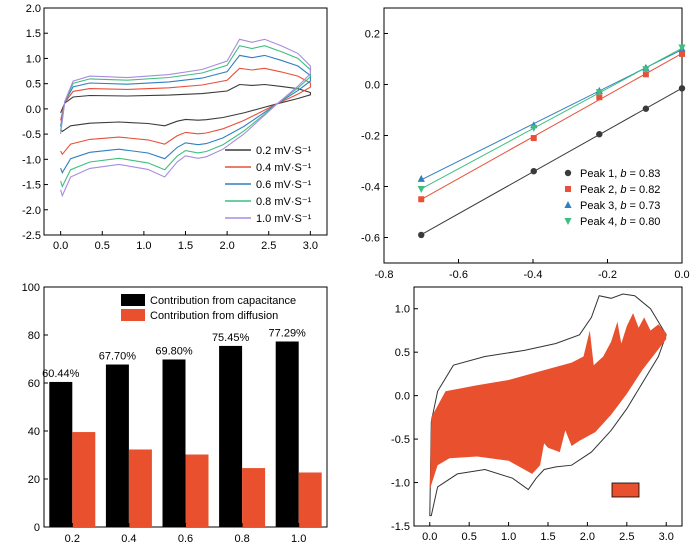  Describe the element at coordinates (384, 275) in the screenshot. I see `x-tick-label: -0.8` at that location.